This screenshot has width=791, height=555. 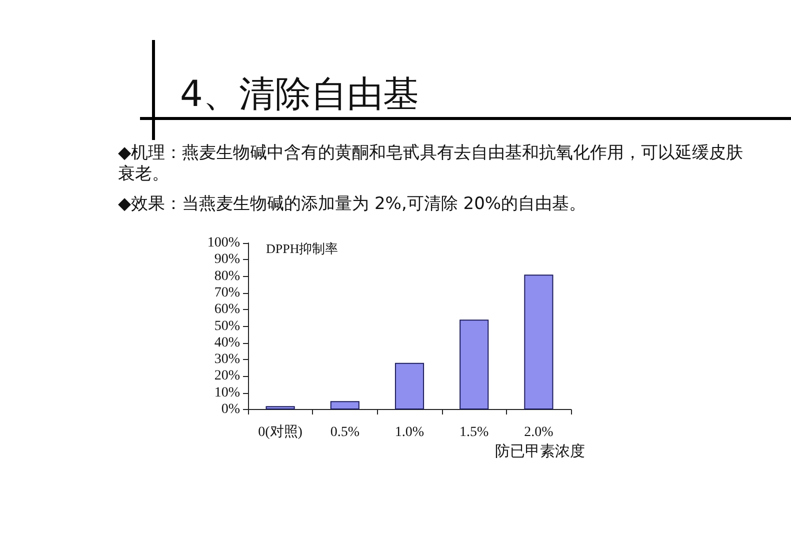 I want to click on x-tick-label: 0(对照), so click(x=280, y=432).